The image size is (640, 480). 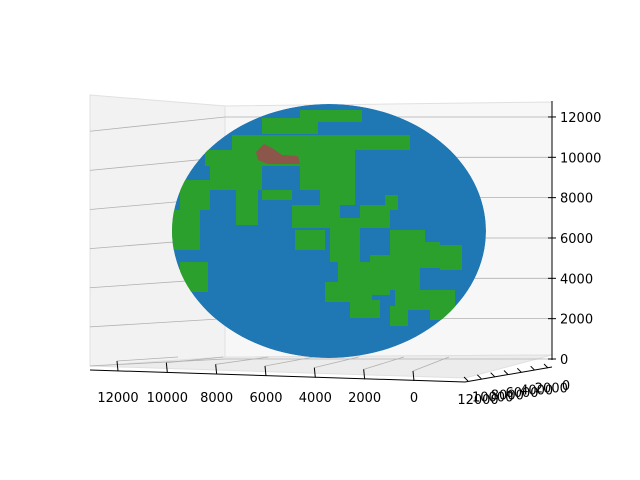 What do you see at coordinates (477, 400) in the screenshot?
I see `y-tick-label: 12000` at bounding box center [477, 400].